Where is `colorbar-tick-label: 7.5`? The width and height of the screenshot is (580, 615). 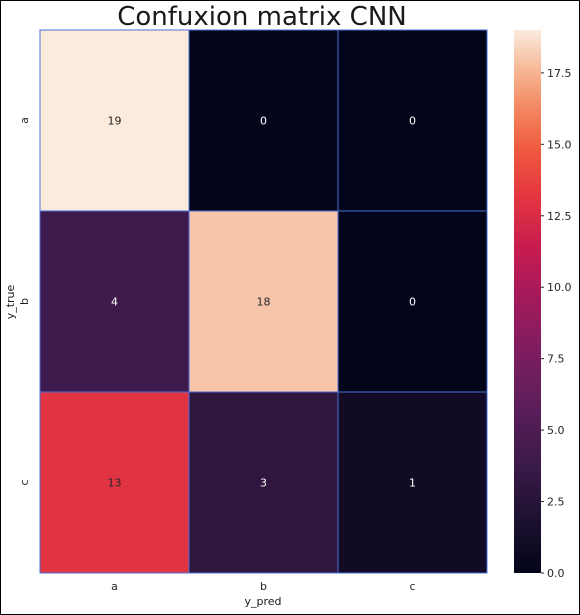
colorbar-tick-label: 7.5 is located at coordinates (556, 359).